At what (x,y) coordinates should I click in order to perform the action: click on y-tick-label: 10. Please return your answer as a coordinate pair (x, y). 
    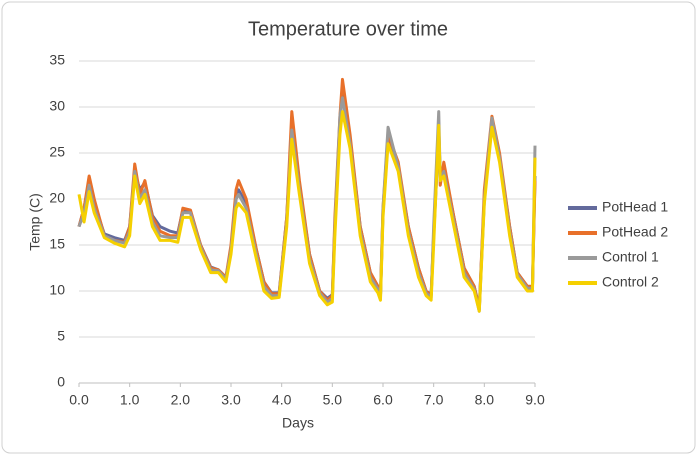
    Looking at the image, I should click on (57, 290).